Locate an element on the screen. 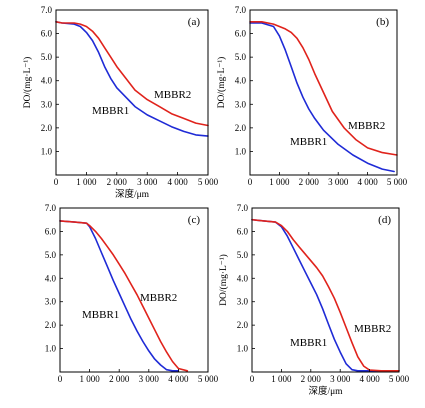  panel-label: (d) is located at coordinates (384, 220).